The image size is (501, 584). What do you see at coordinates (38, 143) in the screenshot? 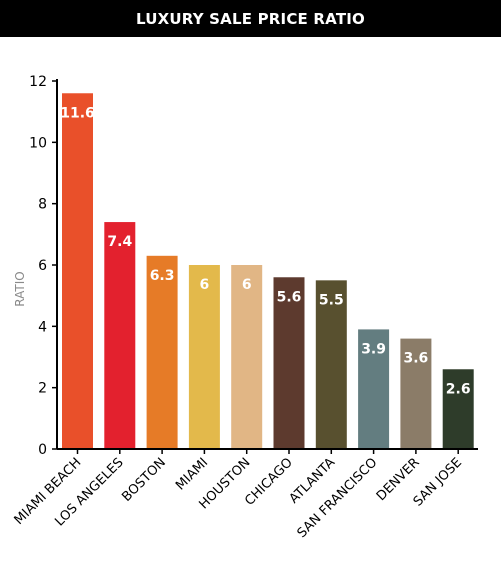
I see `y-tick-label: 10` at bounding box center [38, 143].